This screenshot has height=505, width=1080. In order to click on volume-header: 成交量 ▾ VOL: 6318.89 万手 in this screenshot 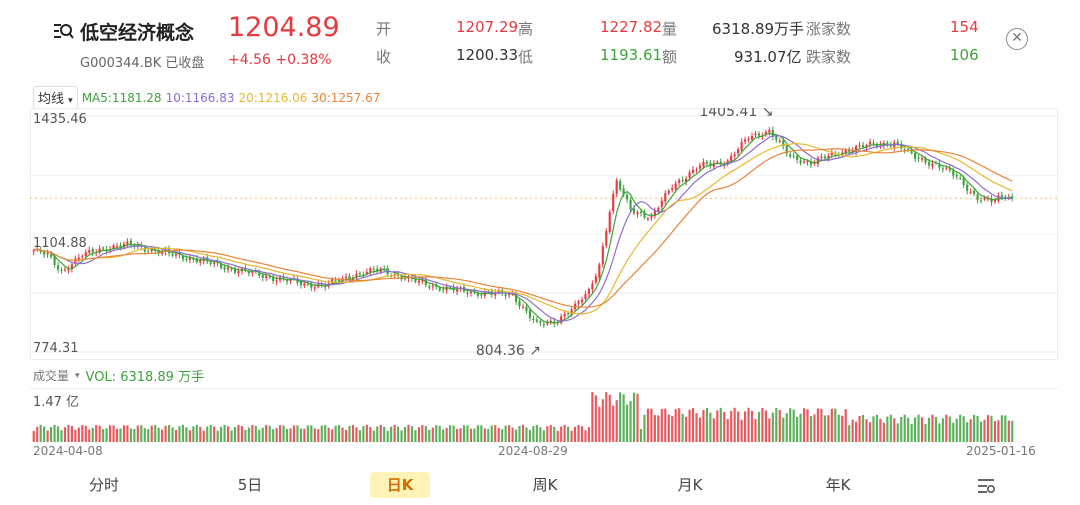, I will do `click(118, 375)`.